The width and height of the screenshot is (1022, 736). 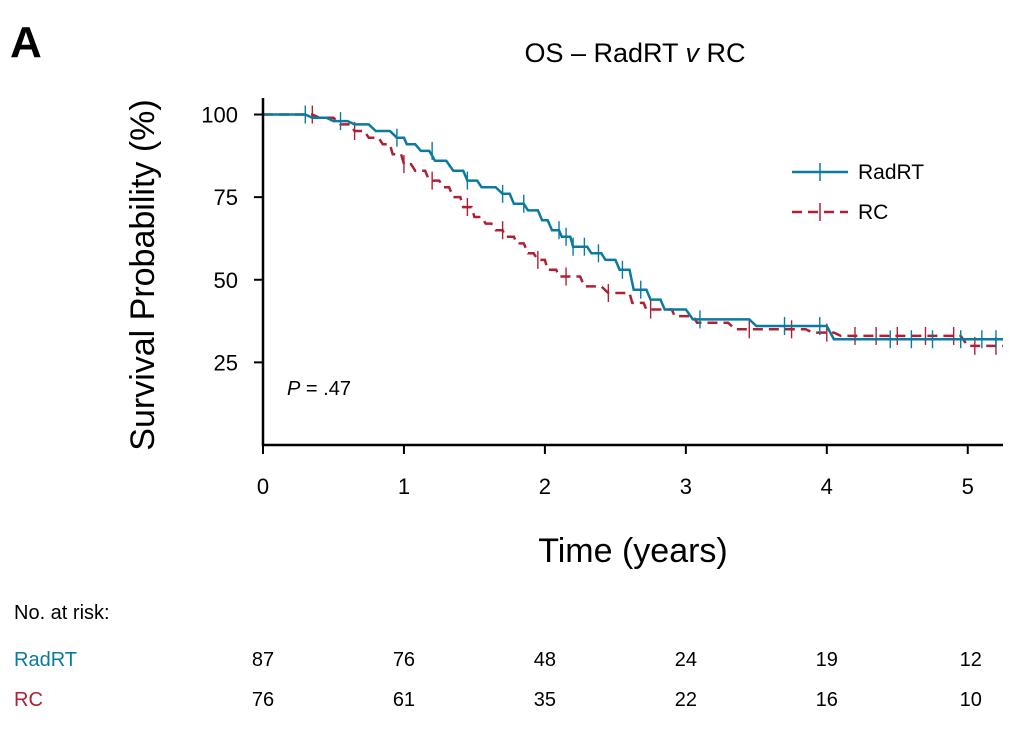 I want to click on chart-title-italic: v, so click(x=693, y=53).